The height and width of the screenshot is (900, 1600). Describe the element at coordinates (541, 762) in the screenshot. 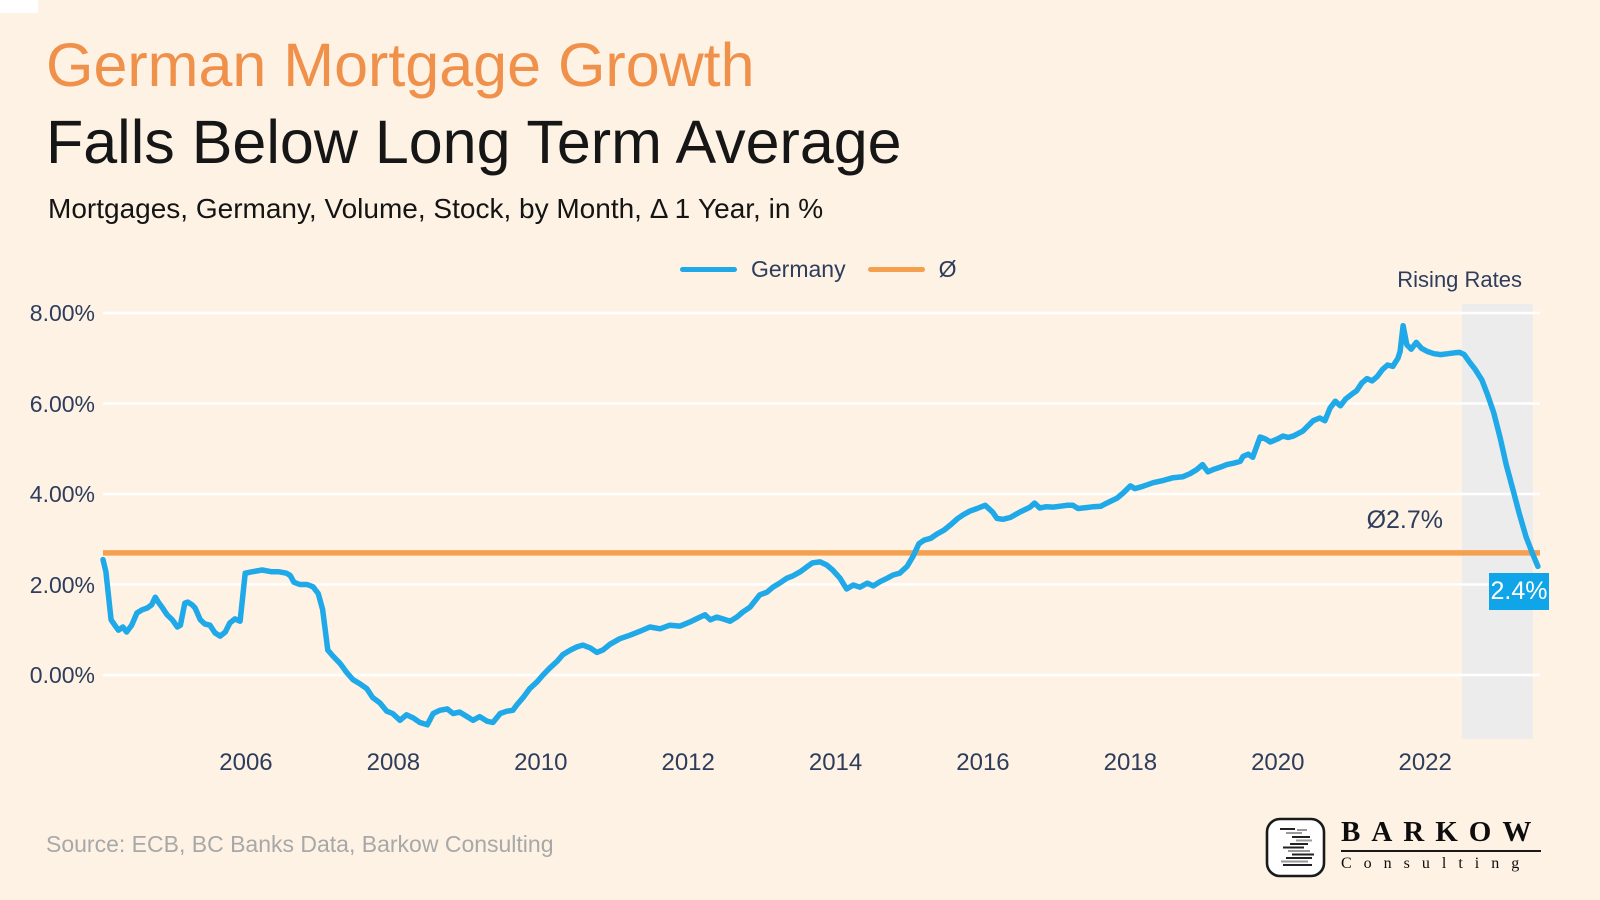

I see `x-axis-tick-label: 2010` at that location.